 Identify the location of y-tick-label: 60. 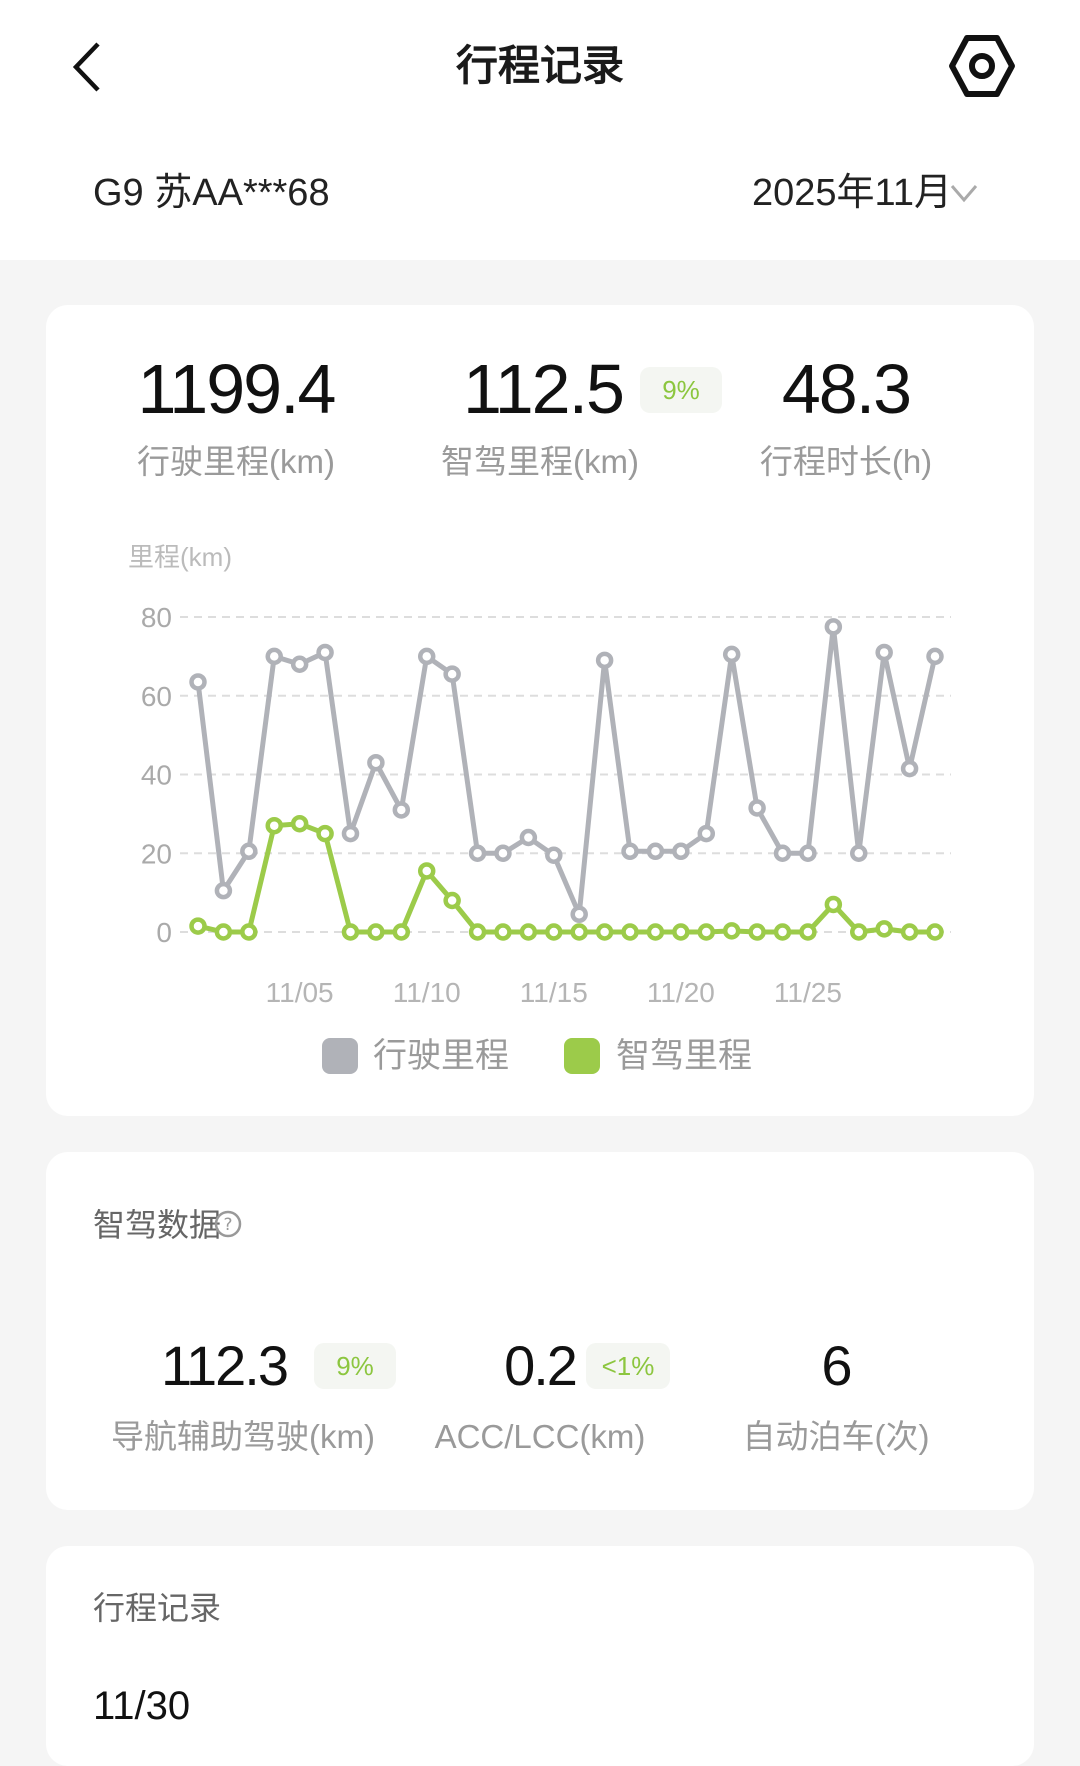
(156, 696).